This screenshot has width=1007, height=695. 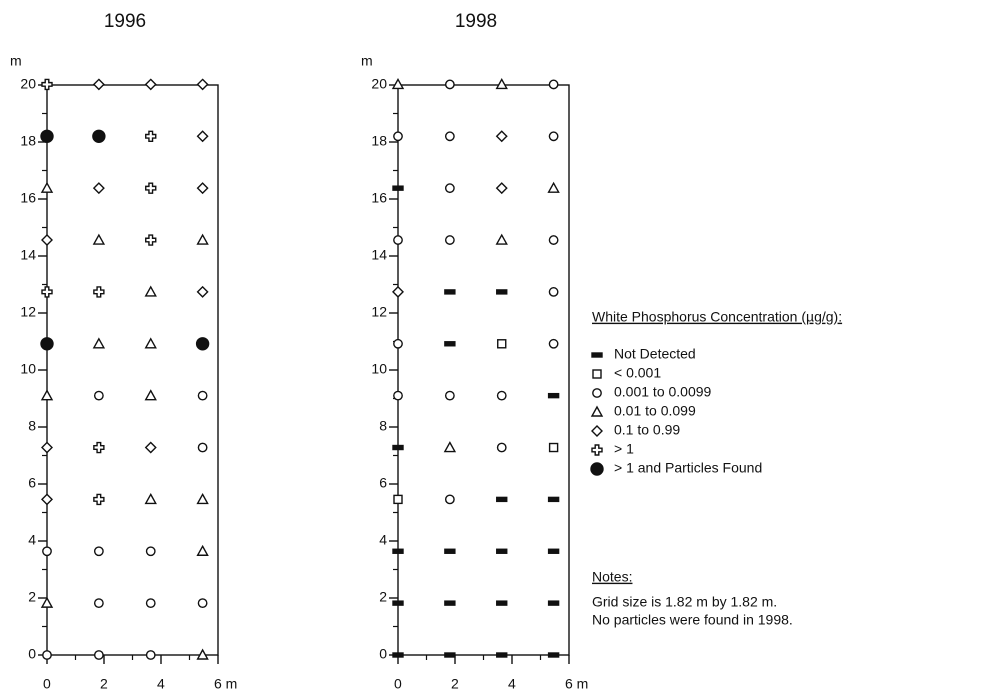 What do you see at coordinates (28, 312) in the screenshot?
I see `y-tick-label: 12` at bounding box center [28, 312].